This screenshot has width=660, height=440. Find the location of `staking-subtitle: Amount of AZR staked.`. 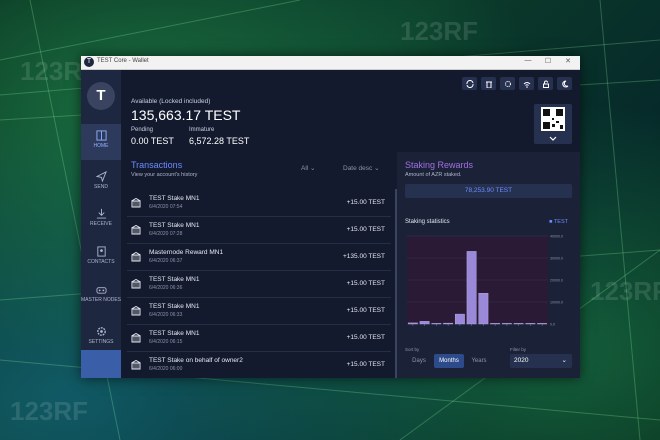

staking-subtitle: Amount of AZR staked. is located at coordinates (433, 175).